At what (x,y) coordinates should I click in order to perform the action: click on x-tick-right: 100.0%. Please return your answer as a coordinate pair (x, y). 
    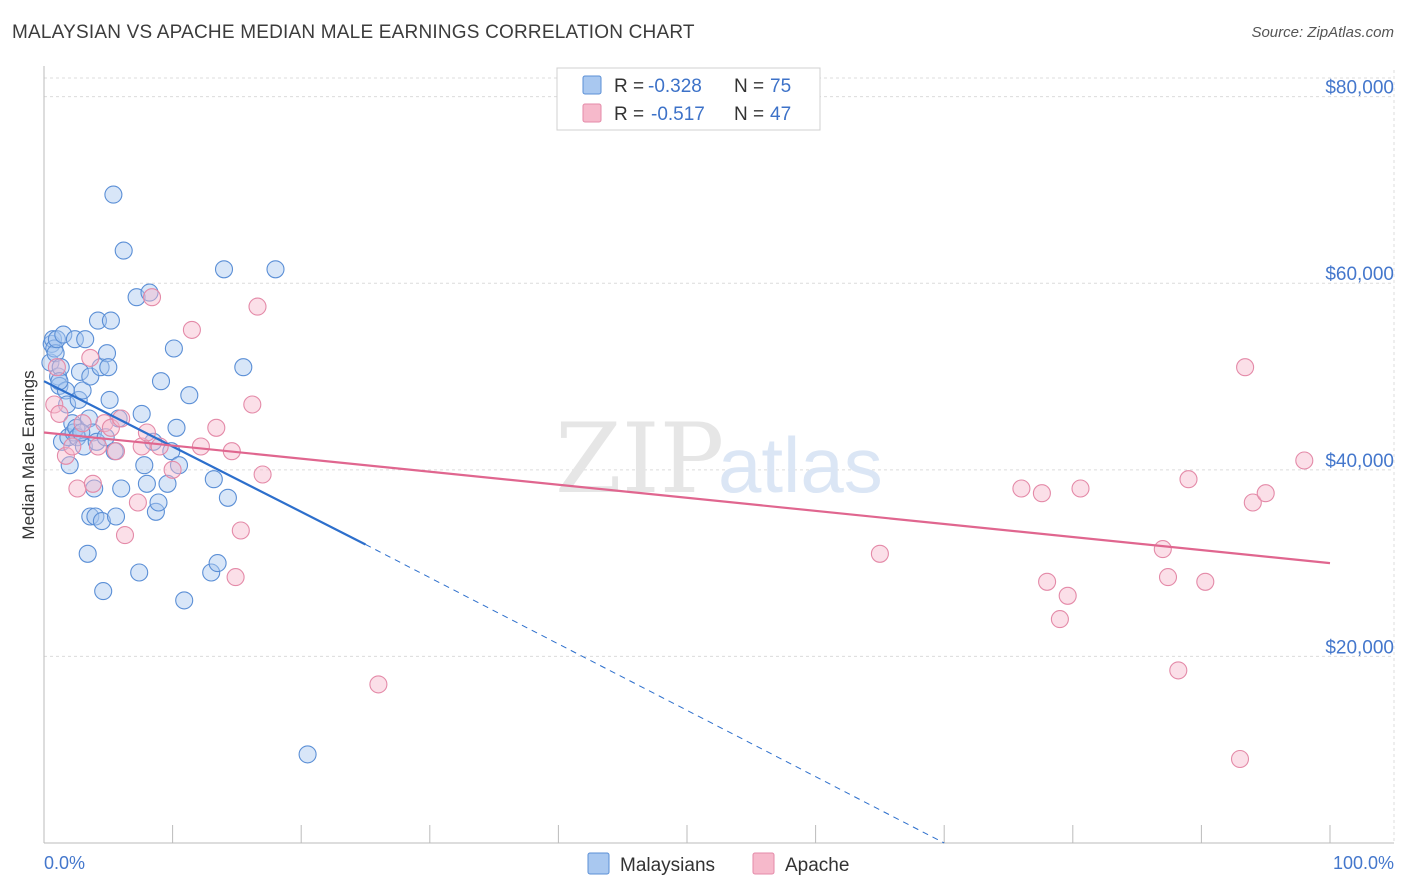
    Looking at the image, I should click on (1363, 863).